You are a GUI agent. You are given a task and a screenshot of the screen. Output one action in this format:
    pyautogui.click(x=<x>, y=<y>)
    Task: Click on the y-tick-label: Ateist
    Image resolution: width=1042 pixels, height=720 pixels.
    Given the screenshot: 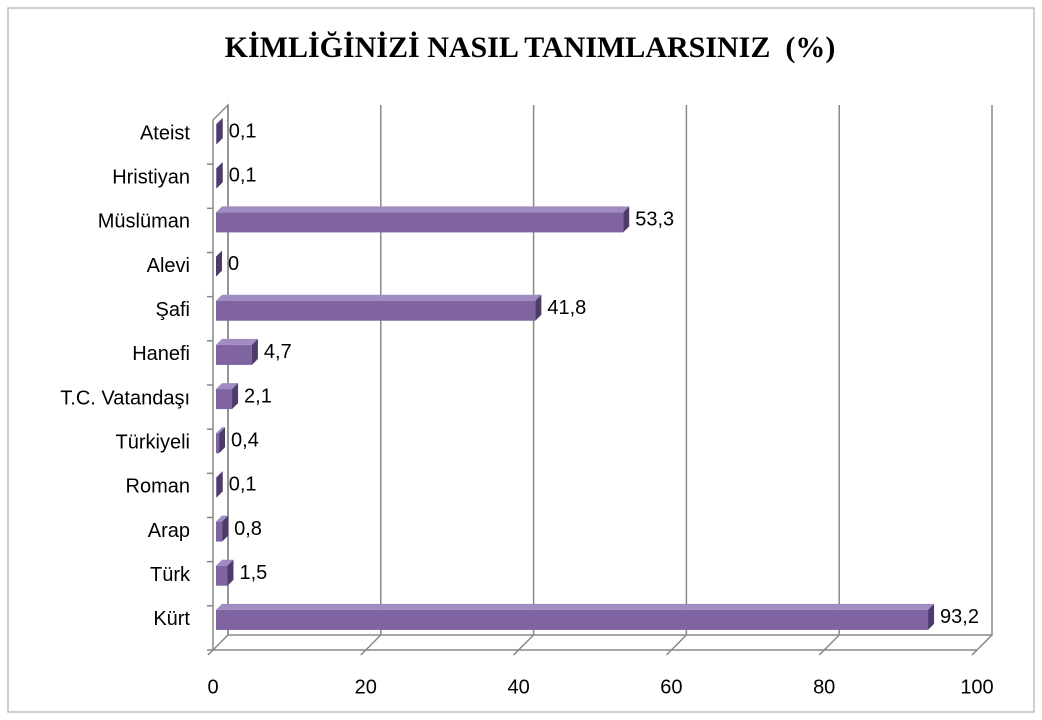 What is the action you would take?
    pyautogui.click(x=165, y=133)
    